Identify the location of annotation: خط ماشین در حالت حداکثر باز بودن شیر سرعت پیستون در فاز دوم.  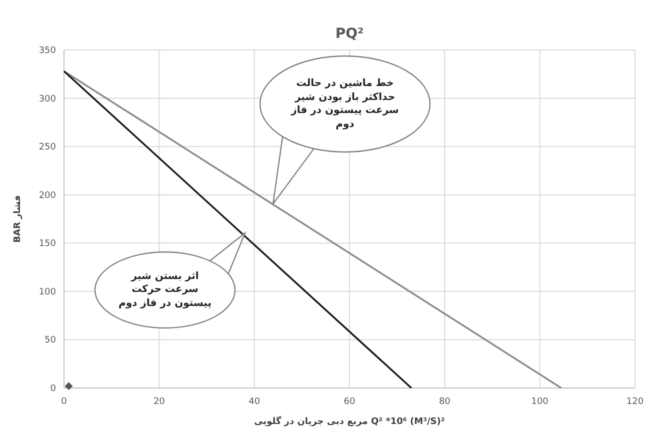
(345, 104).